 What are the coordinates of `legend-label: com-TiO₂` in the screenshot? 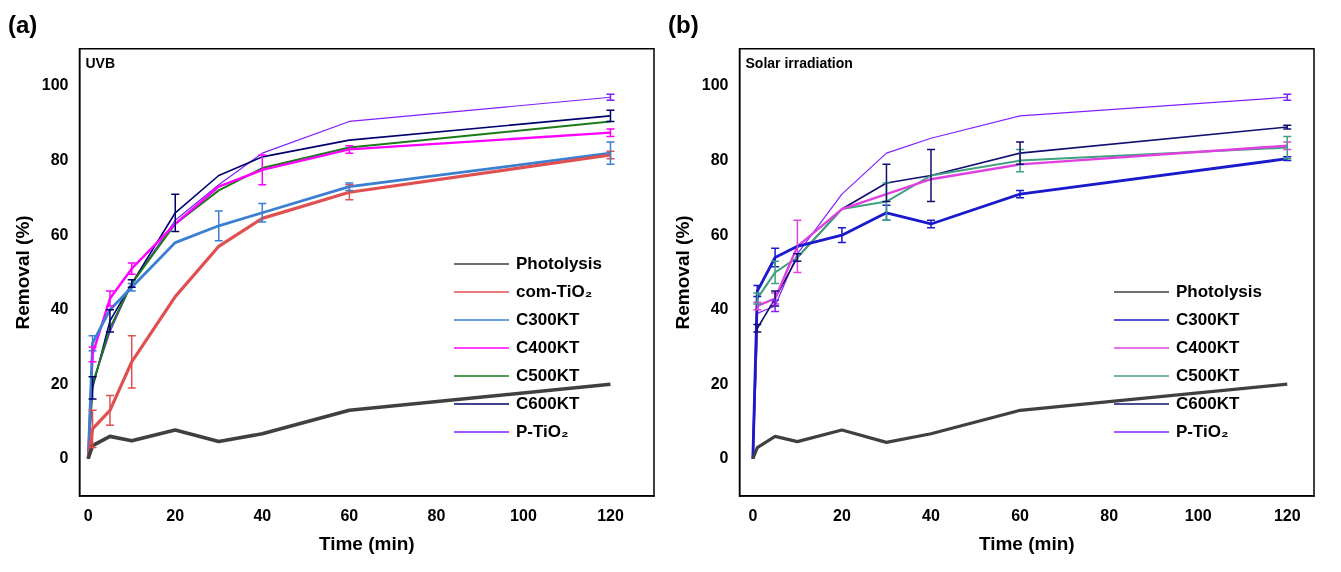 It's located at (554, 291).